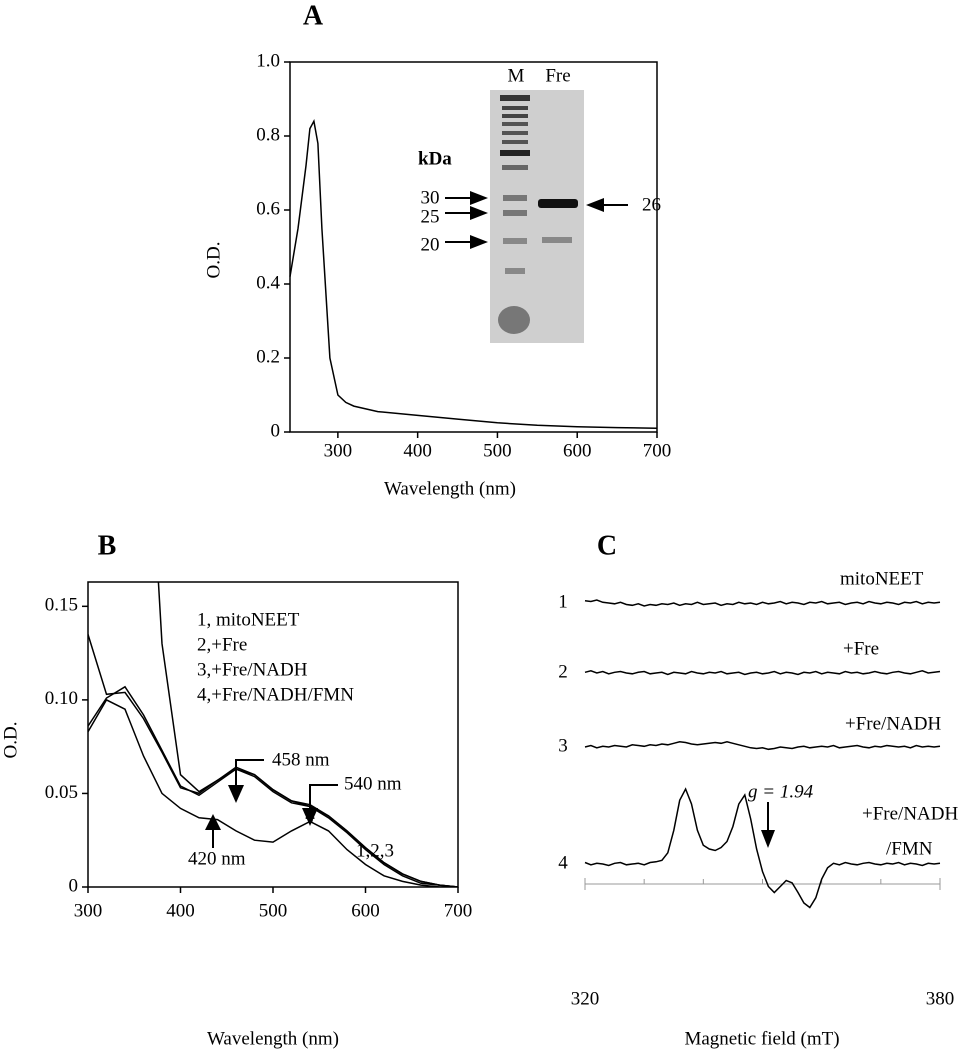 This screenshot has width=971, height=1050. I want to click on annotation: 458 nm, so click(301, 759).